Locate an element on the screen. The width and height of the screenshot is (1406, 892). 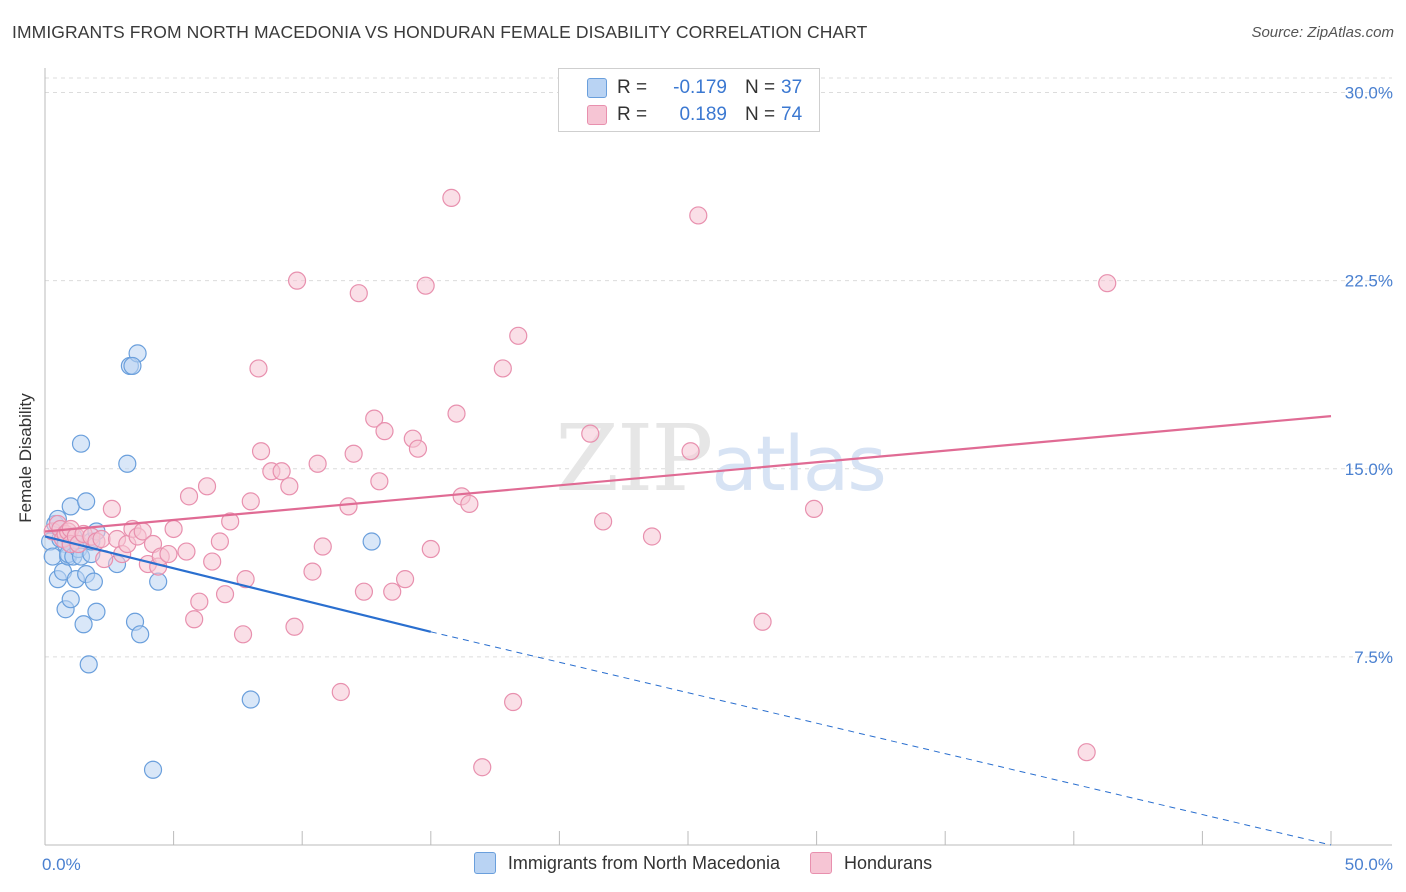
y-tick-label: 22.5% is located at coordinates (1369, 281).